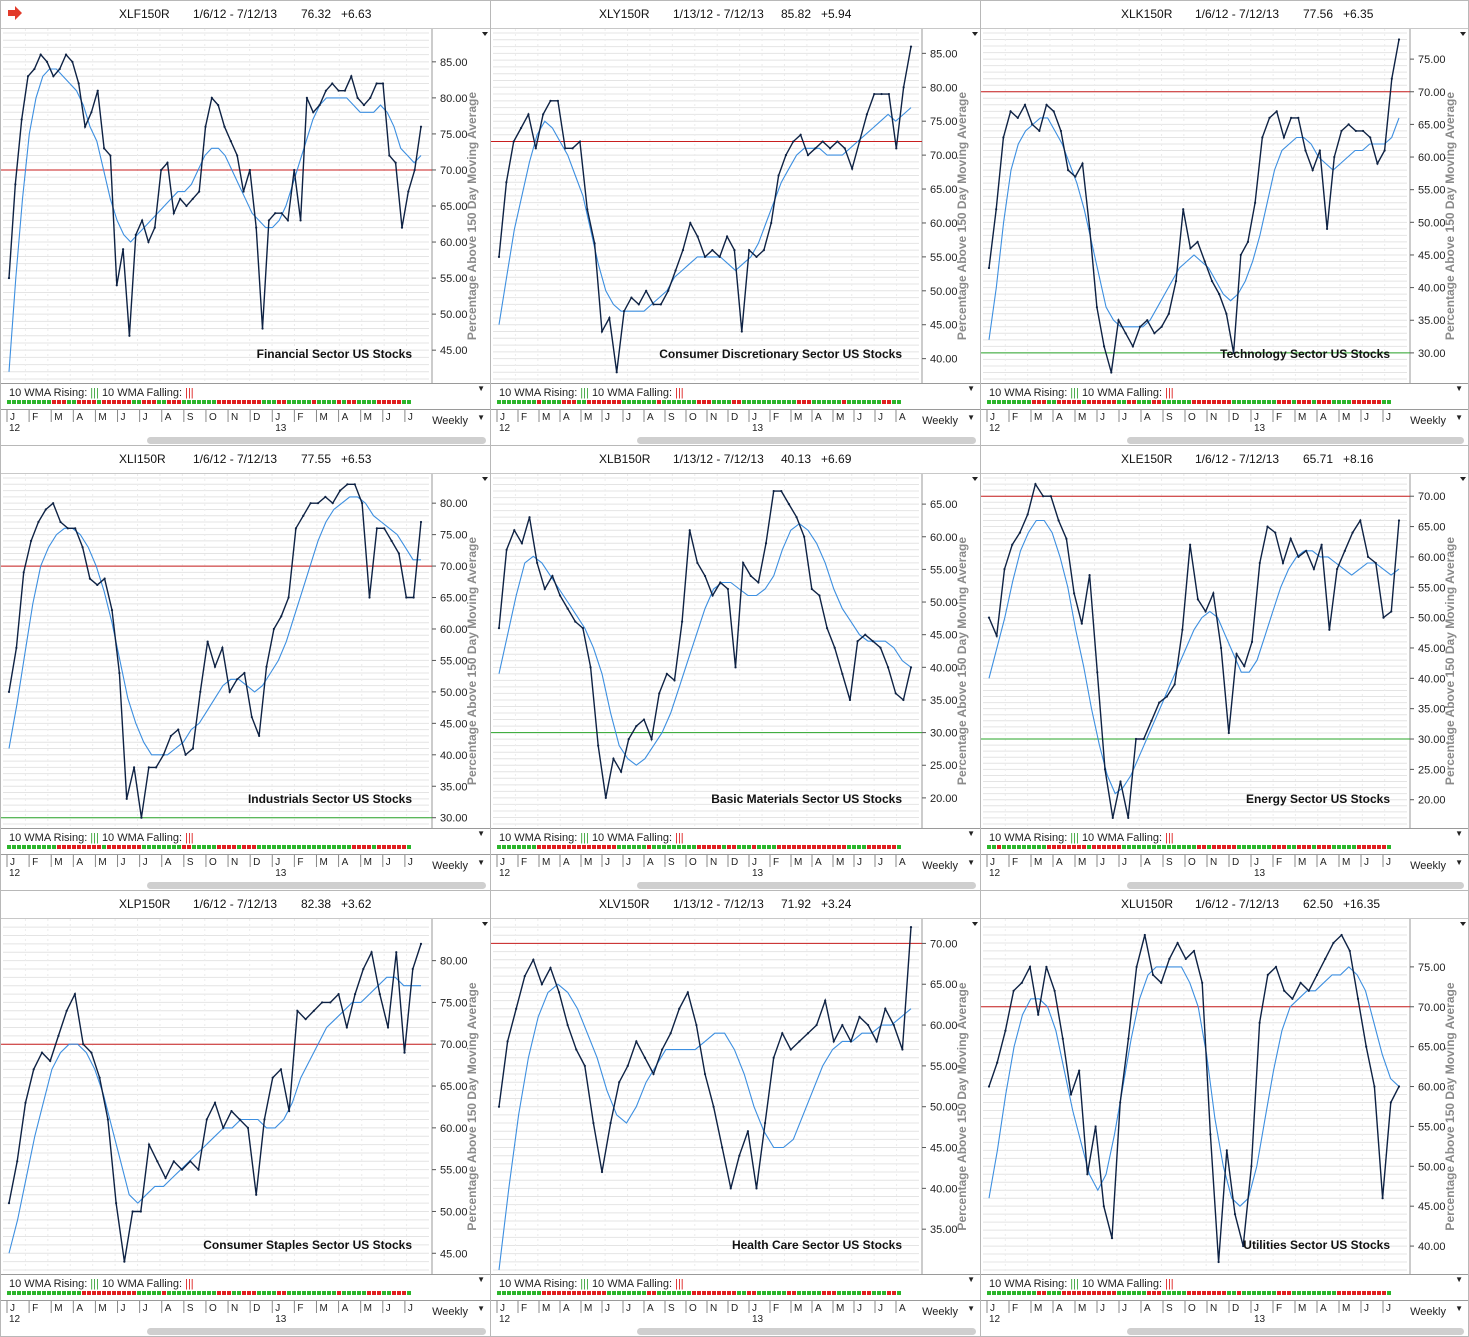 This screenshot has width=1469, height=1337. Describe the element at coordinates (944, 985) in the screenshot. I see `y-tick-label: 65.00` at that location.